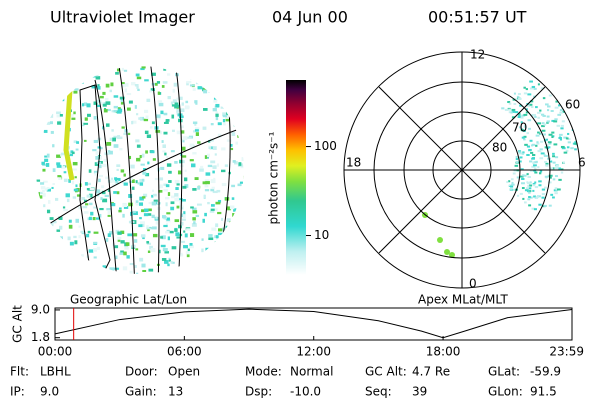 Image resolution: width=600 pixels, height=400 pixels. I want to click on title: Ultraviolet Imager, so click(122, 17).